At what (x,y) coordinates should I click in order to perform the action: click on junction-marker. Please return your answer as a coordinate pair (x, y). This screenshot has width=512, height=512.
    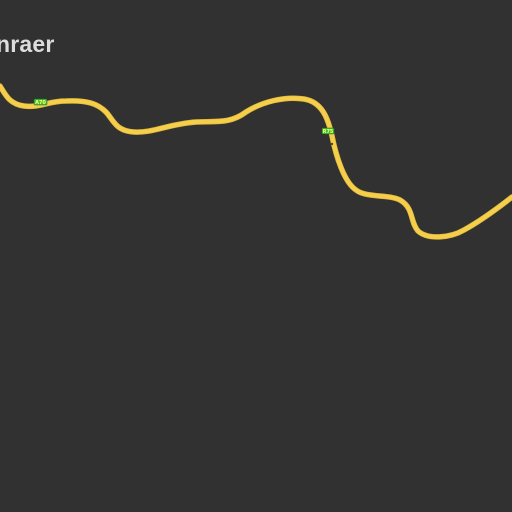
    Looking at the image, I should click on (332, 144).